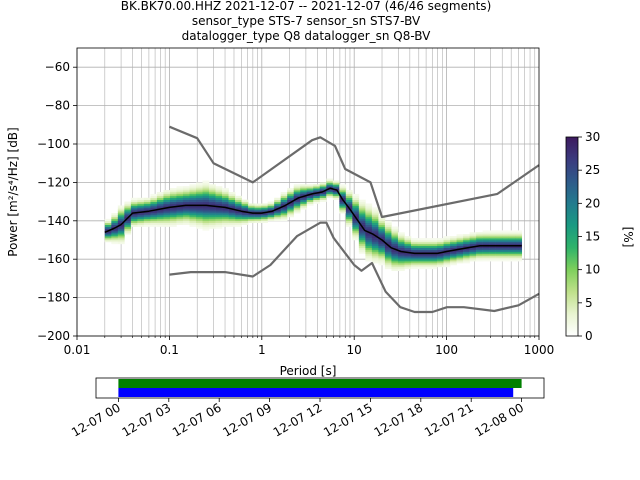  What do you see at coordinates (354, 172) in the screenshot?
I see `high-noise-model-curve` at bounding box center [354, 172].